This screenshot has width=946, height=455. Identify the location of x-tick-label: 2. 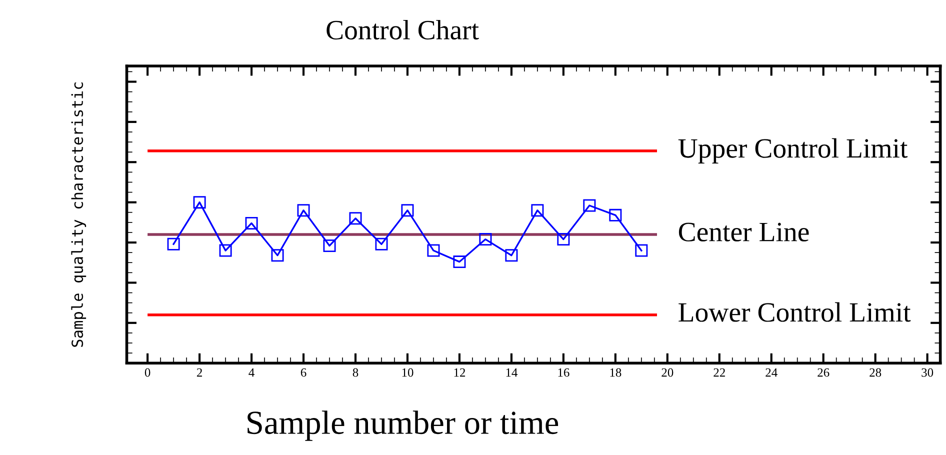
(199, 372).